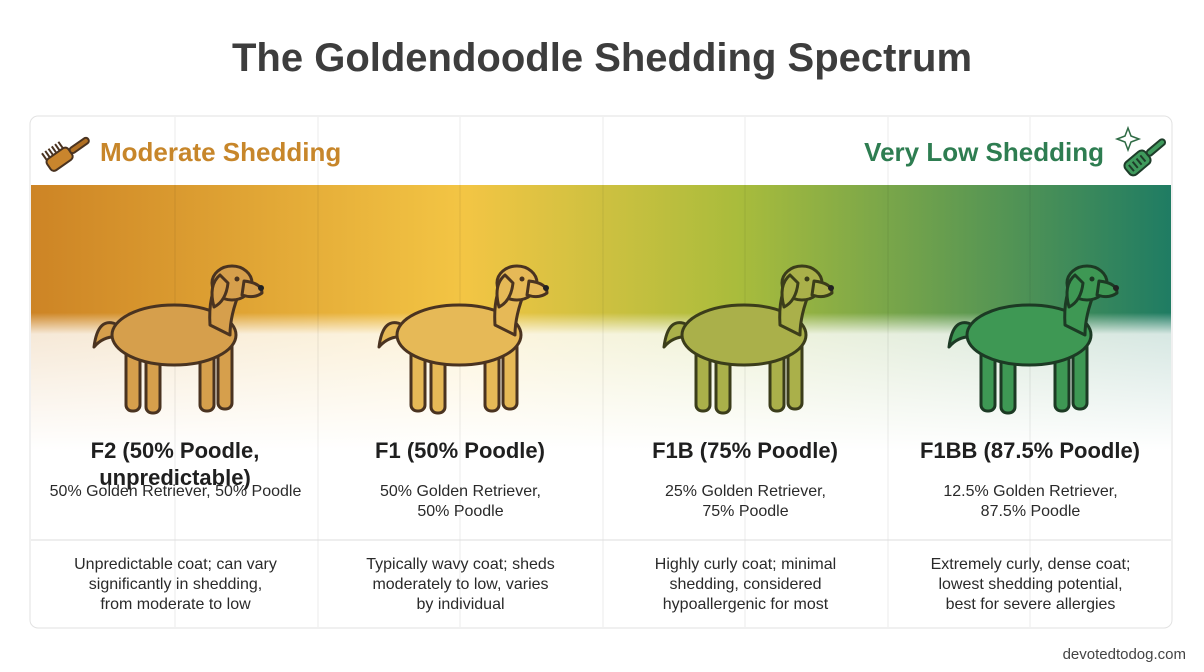 The image size is (1204, 672). I want to click on brush-icon-left, so click(65, 154).